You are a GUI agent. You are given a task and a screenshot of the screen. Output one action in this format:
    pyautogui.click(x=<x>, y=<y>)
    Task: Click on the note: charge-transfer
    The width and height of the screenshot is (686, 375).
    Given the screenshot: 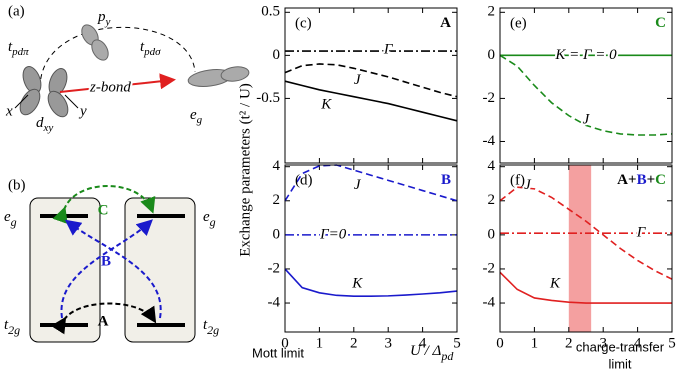 What is the action you would take?
    pyautogui.click(x=620, y=346)
    